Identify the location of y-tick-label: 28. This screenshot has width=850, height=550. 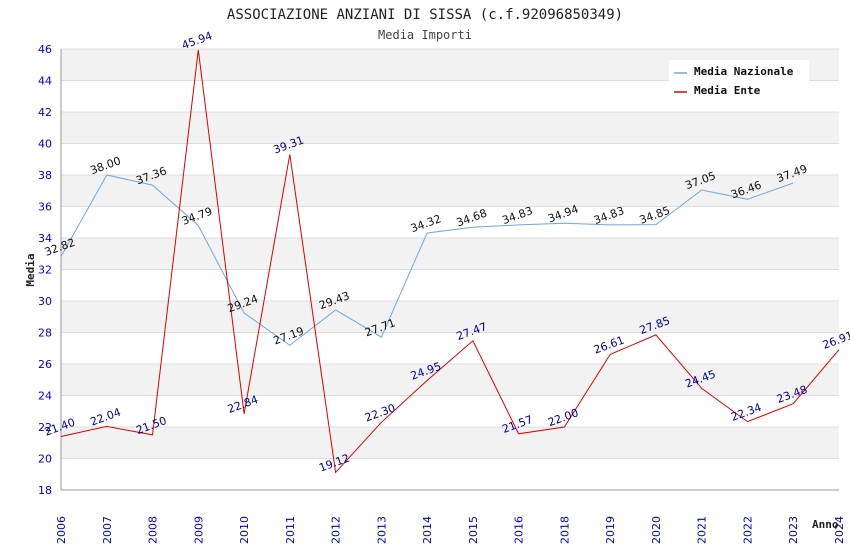
(45, 333).